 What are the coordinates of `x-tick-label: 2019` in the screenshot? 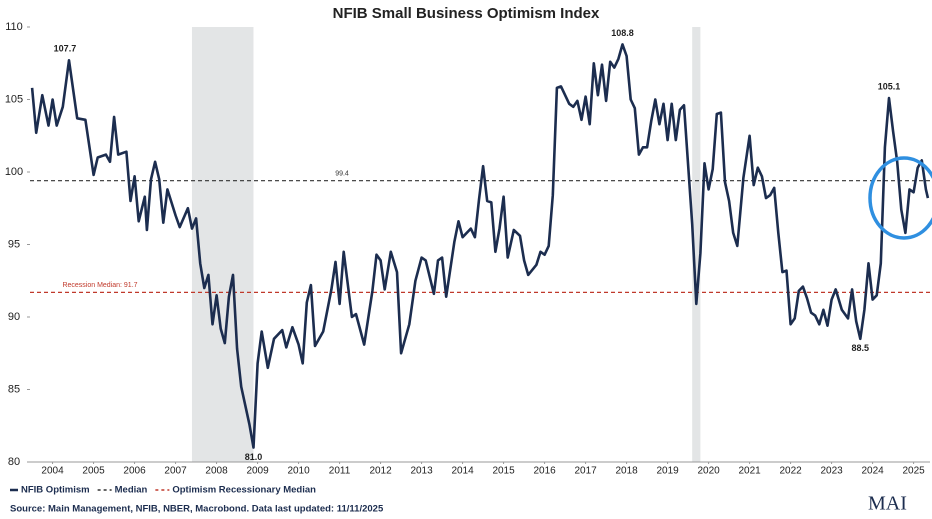 It's located at (667, 471).